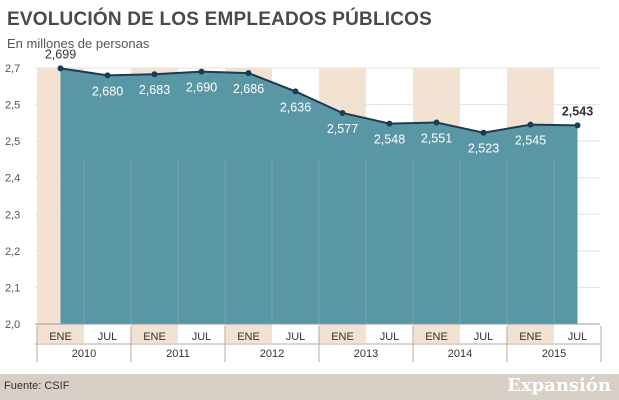 The width and height of the screenshot is (619, 400). What do you see at coordinates (12, 288) in the screenshot?
I see `y-tick-label: 2,1` at bounding box center [12, 288].